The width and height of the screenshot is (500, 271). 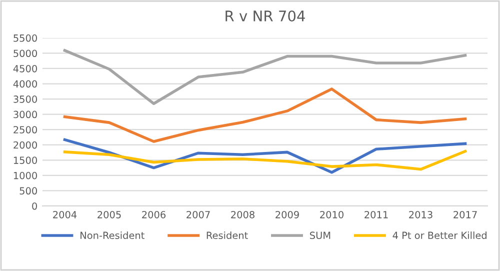 What do you see at coordinates (25, 114) in the screenshot?
I see `y-tick-label: 3000` at bounding box center [25, 114].